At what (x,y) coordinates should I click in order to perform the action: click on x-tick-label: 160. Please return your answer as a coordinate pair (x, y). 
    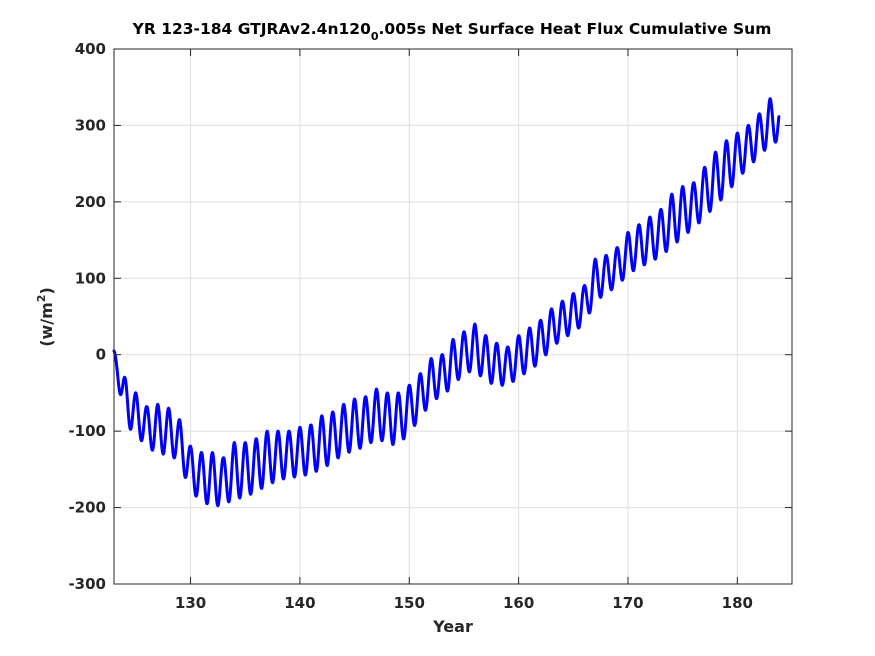
    Looking at the image, I should click on (518, 603).